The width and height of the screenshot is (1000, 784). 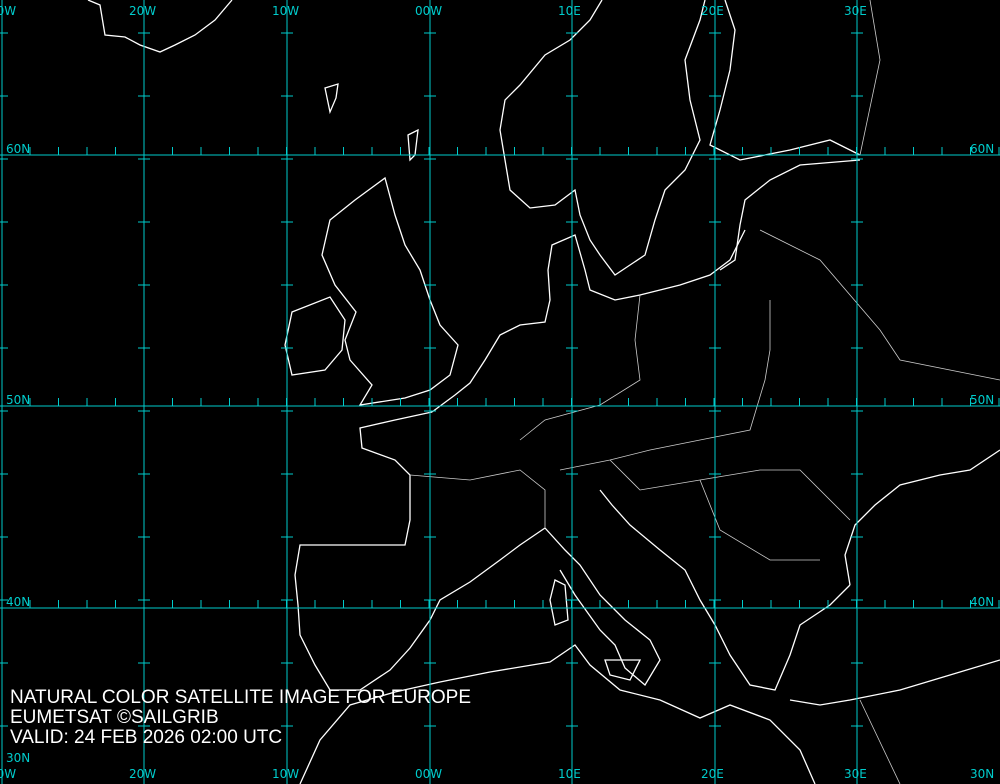 I want to click on coast-italy, so click(x=602, y=606).